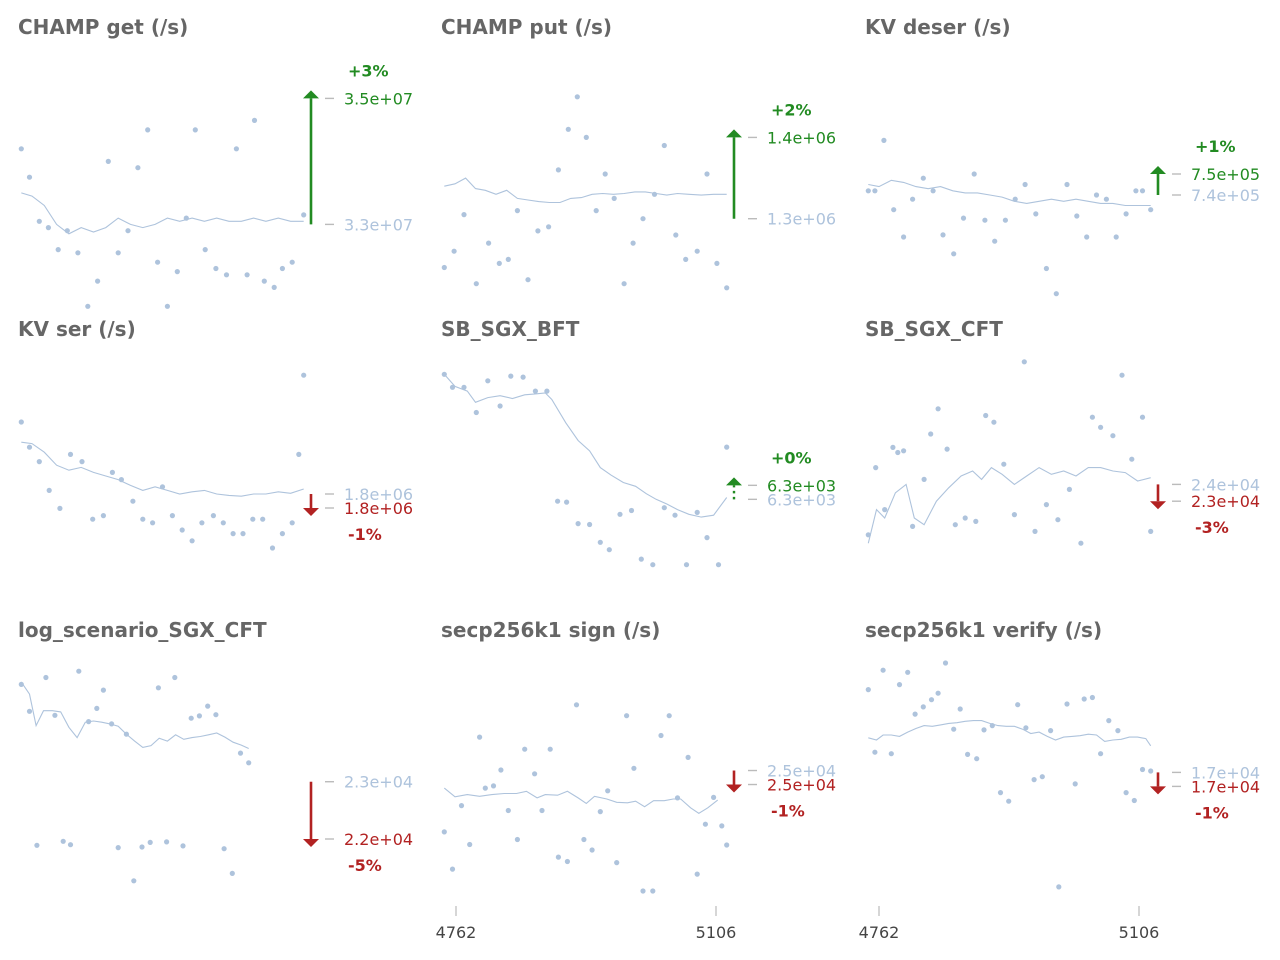  What do you see at coordinates (378, 494) in the screenshot?
I see `baseline-value-label: 1.8e+06` at bounding box center [378, 494].